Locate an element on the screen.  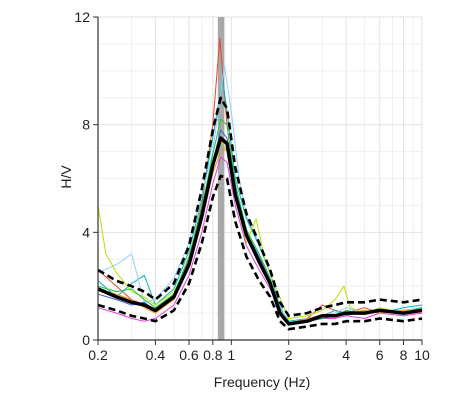
x-tick-label: 0.2 is located at coordinates (98, 355).